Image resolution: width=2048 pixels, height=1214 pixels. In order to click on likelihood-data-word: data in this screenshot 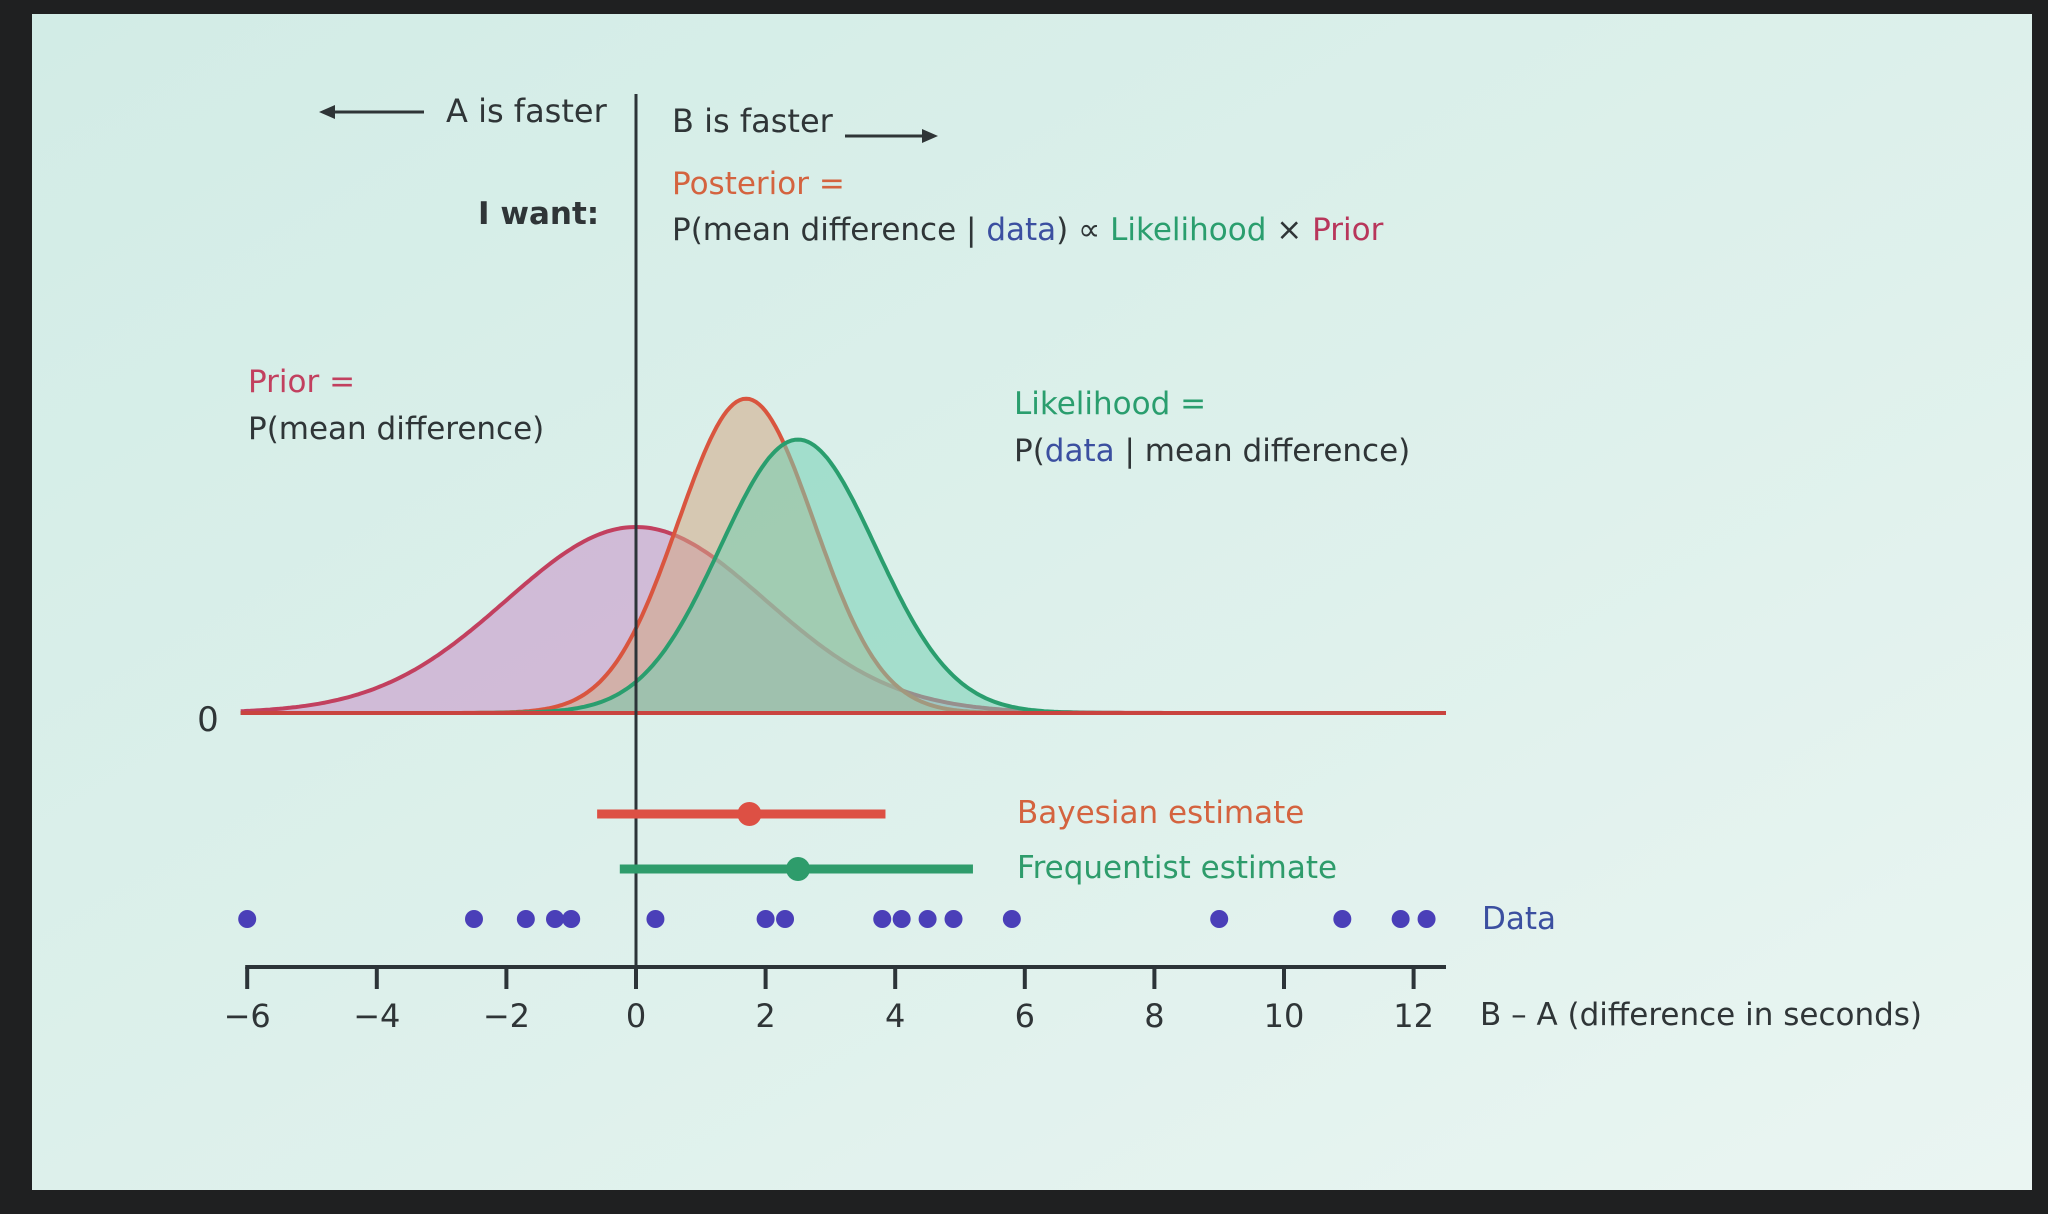, I will do `click(1080, 451)`.